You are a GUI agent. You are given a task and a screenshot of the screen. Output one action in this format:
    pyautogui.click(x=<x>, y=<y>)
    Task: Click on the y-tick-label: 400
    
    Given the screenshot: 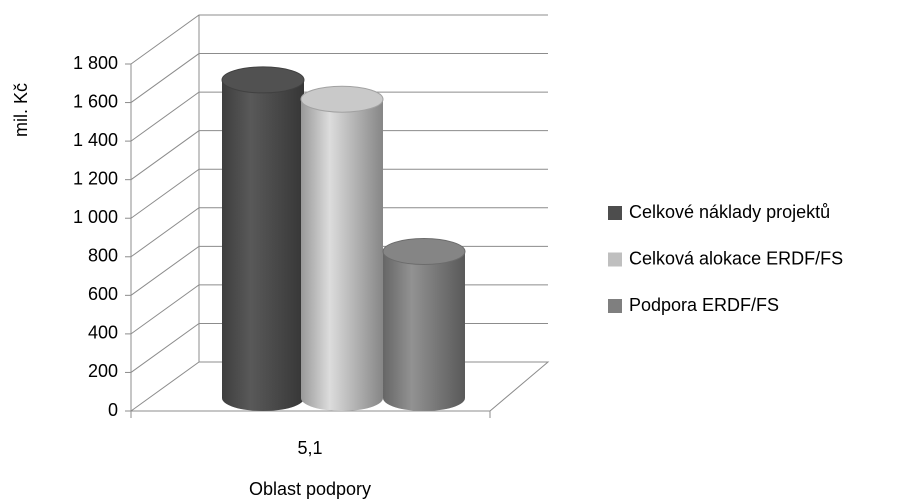 What is the action you would take?
    pyautogui.click(x=103, y=333)
    